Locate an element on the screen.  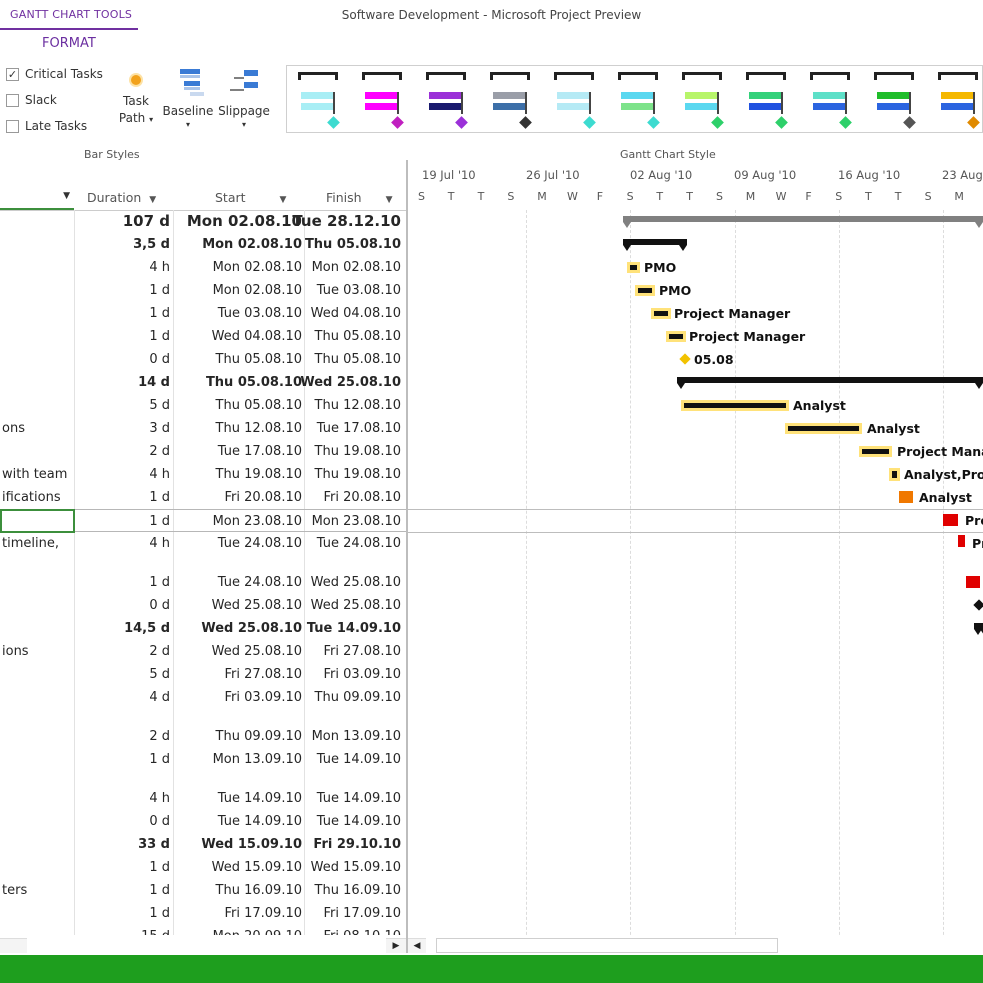
table-row: 0 d Wed 25.08.10 Wed 25.08.10 is located at coordinates (203, 605).